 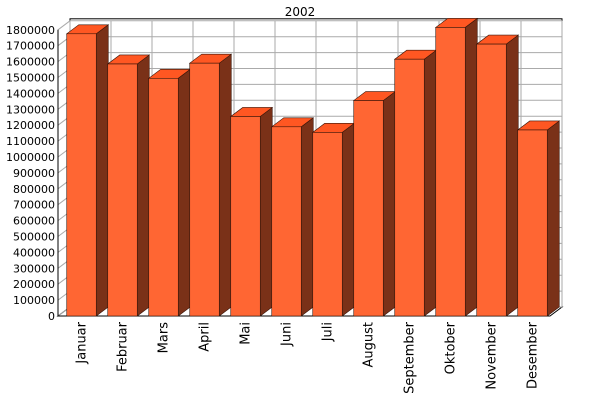 I want to click on x-tick-label: Juli, so click(x=328, y=332).